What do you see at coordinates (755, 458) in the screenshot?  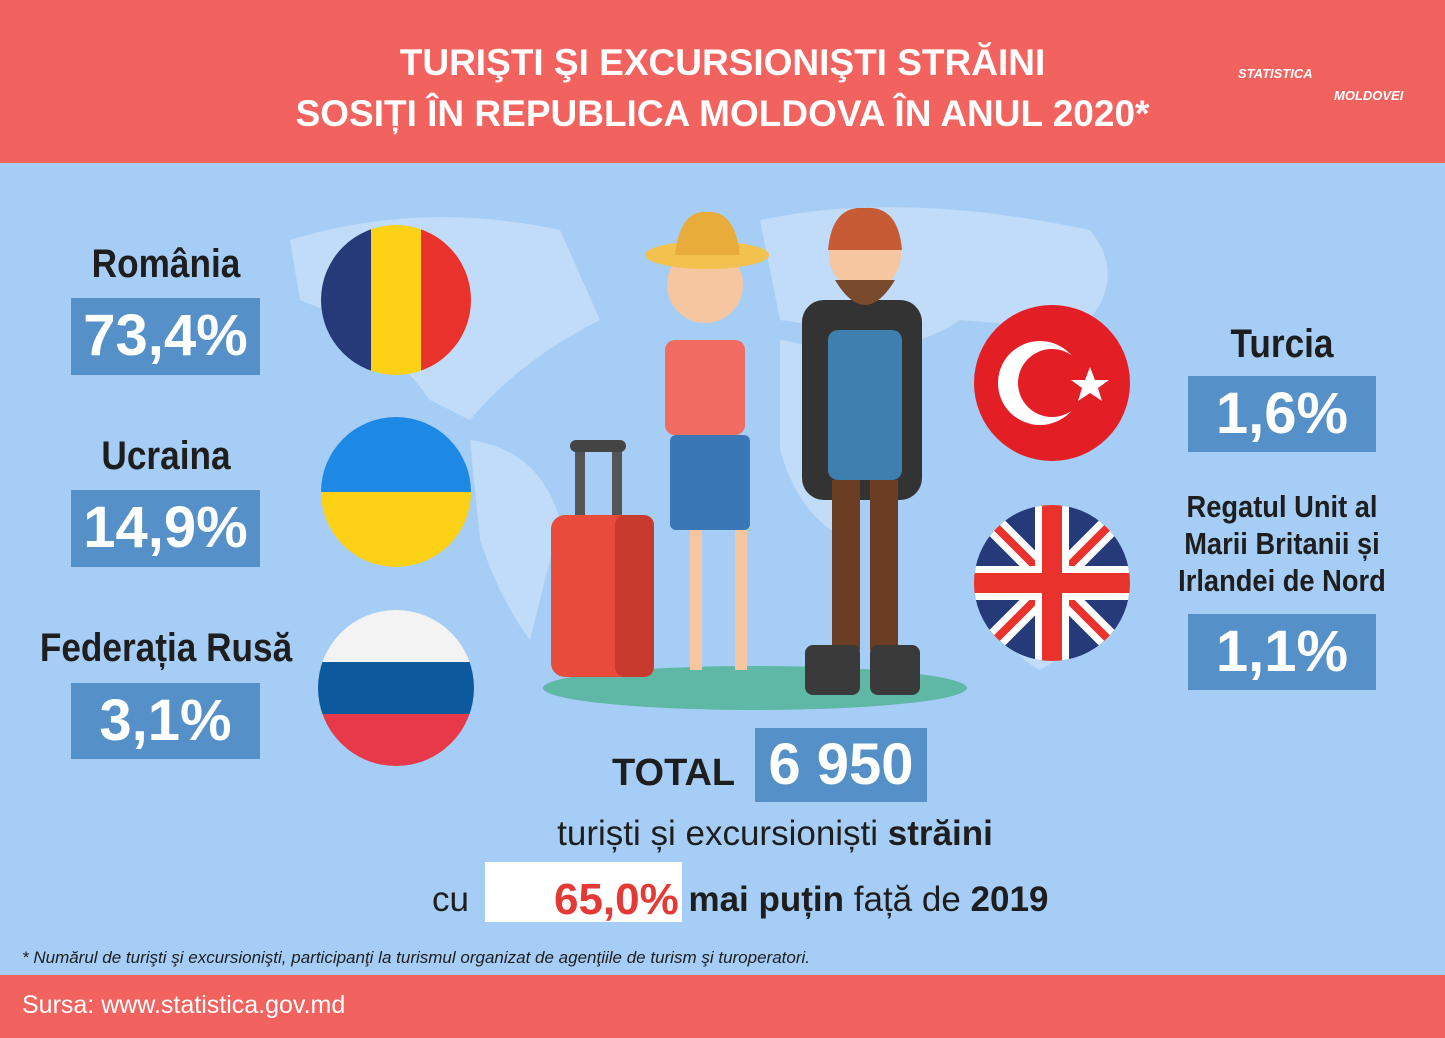 I see `travellers-illustration` at bounding box center [755, 458].